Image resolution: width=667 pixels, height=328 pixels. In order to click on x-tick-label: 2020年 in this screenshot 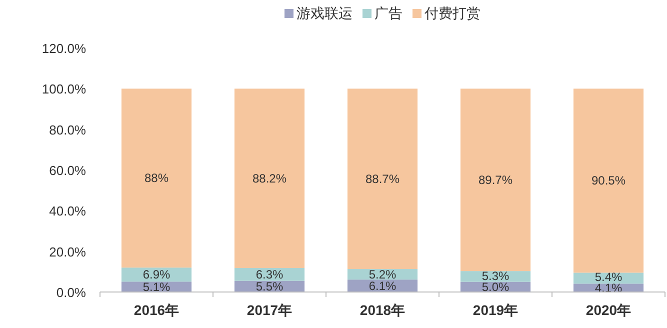, I will do `click(609, 310)`.